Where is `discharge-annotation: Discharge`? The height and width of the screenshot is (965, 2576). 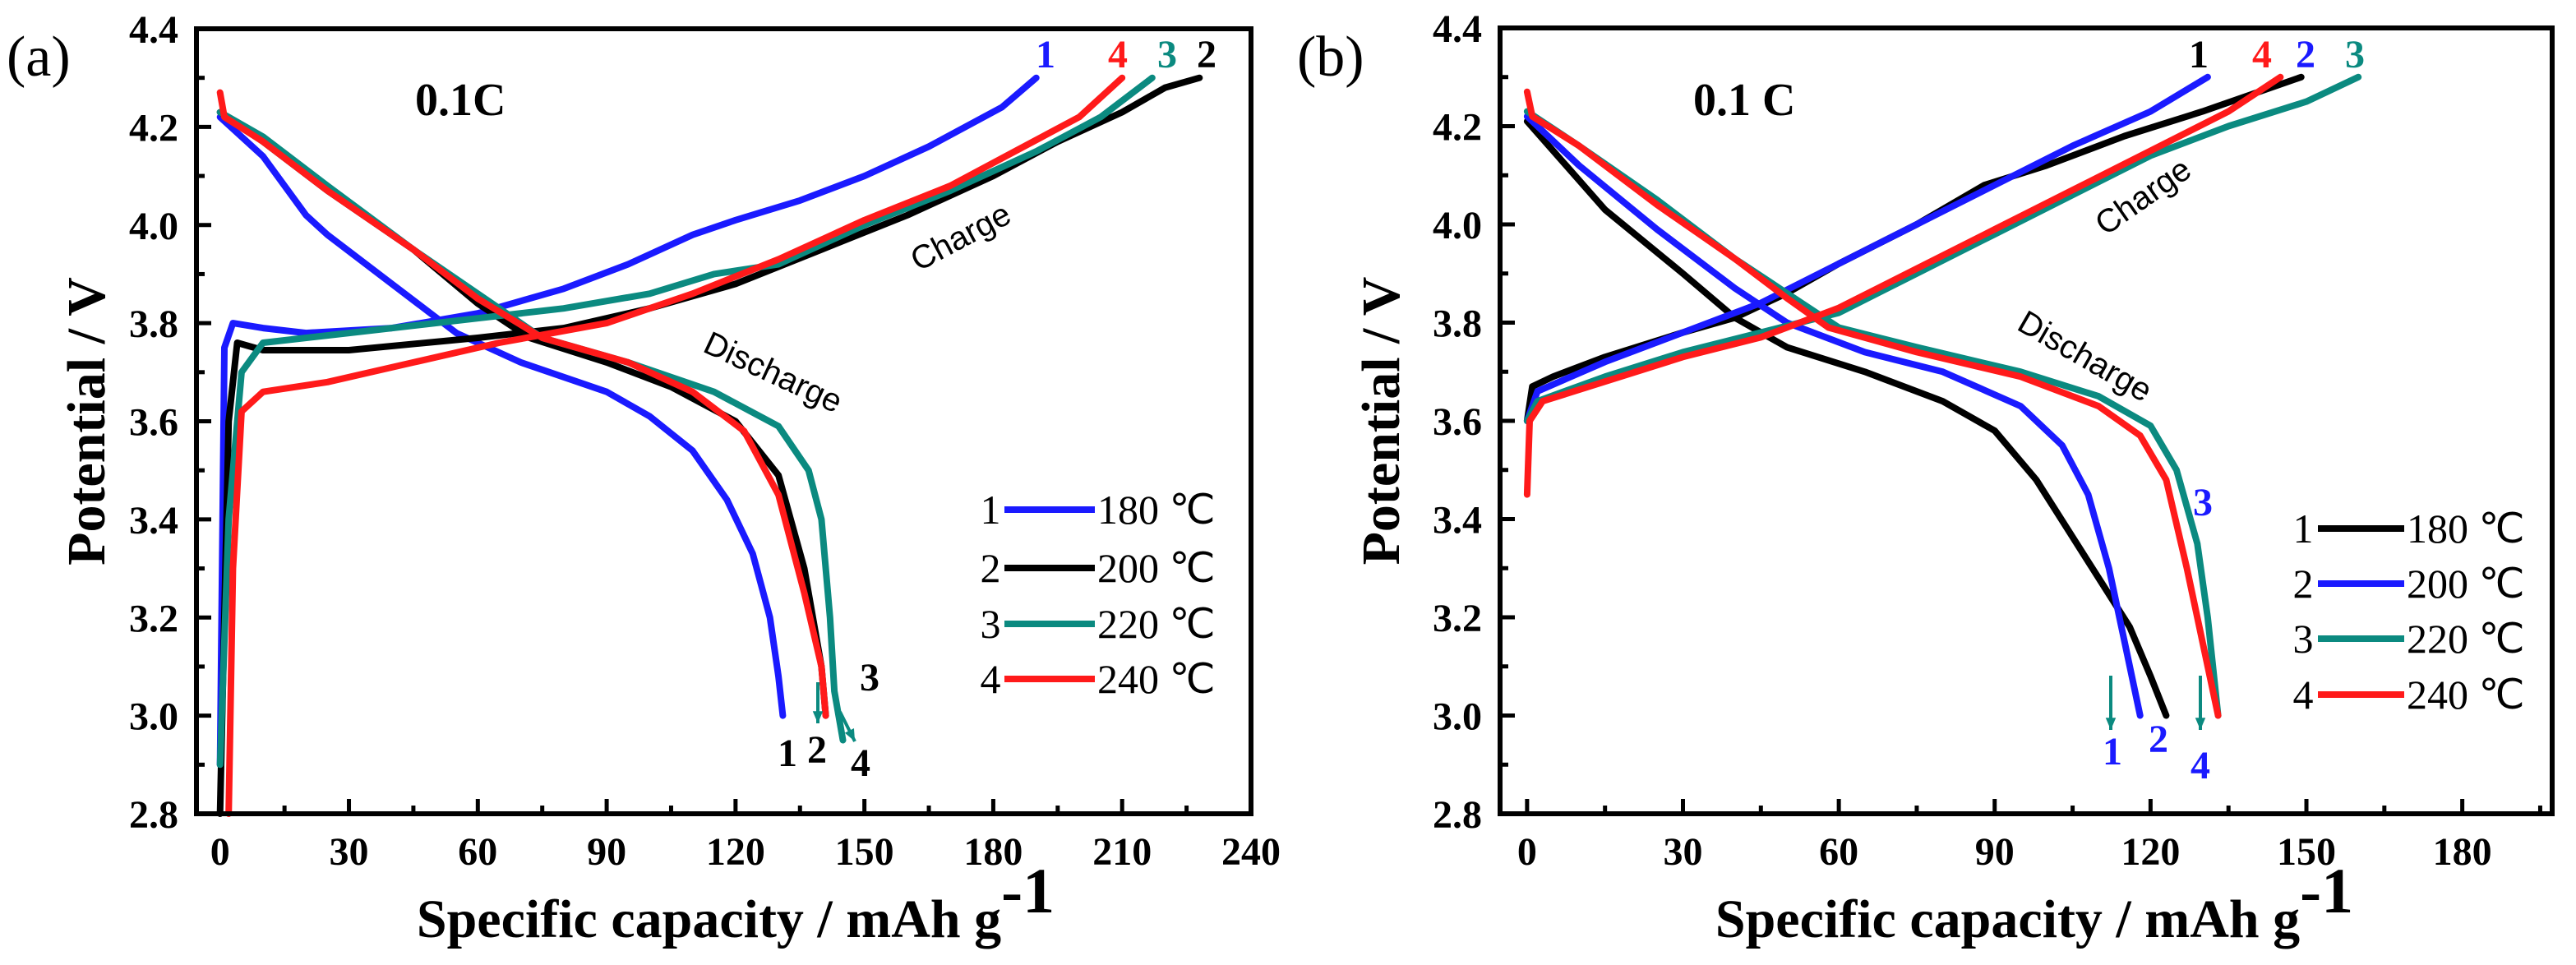 discharge-annotation: Discharge is located at coordinates (773, 372).